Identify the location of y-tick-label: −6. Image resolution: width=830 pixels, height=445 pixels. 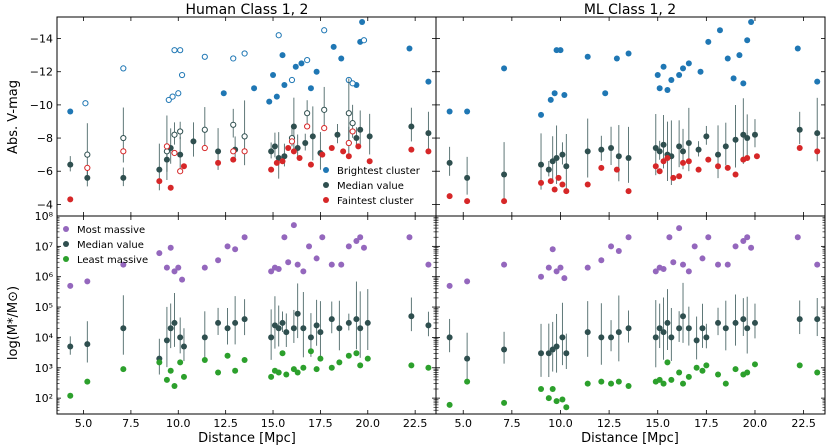
(45, 171).